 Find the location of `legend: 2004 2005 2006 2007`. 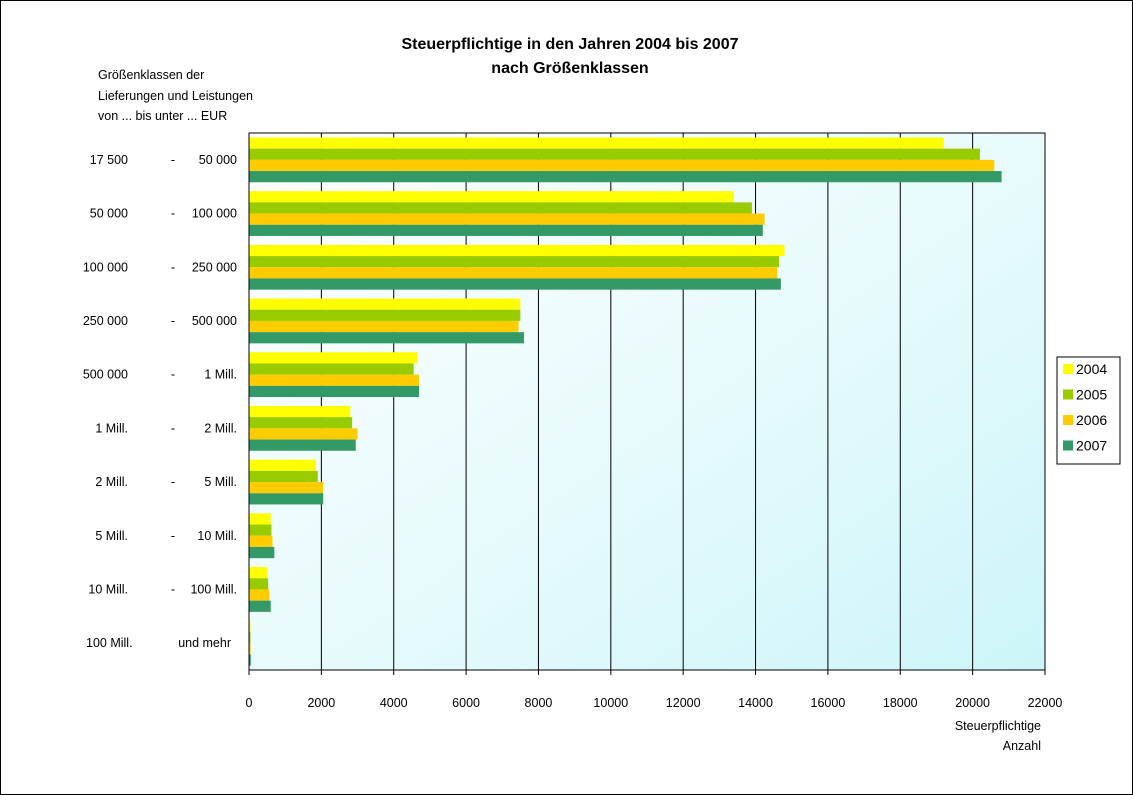

legend: 2004 2005 2006 2007 is located at coordinates (1088, 410).